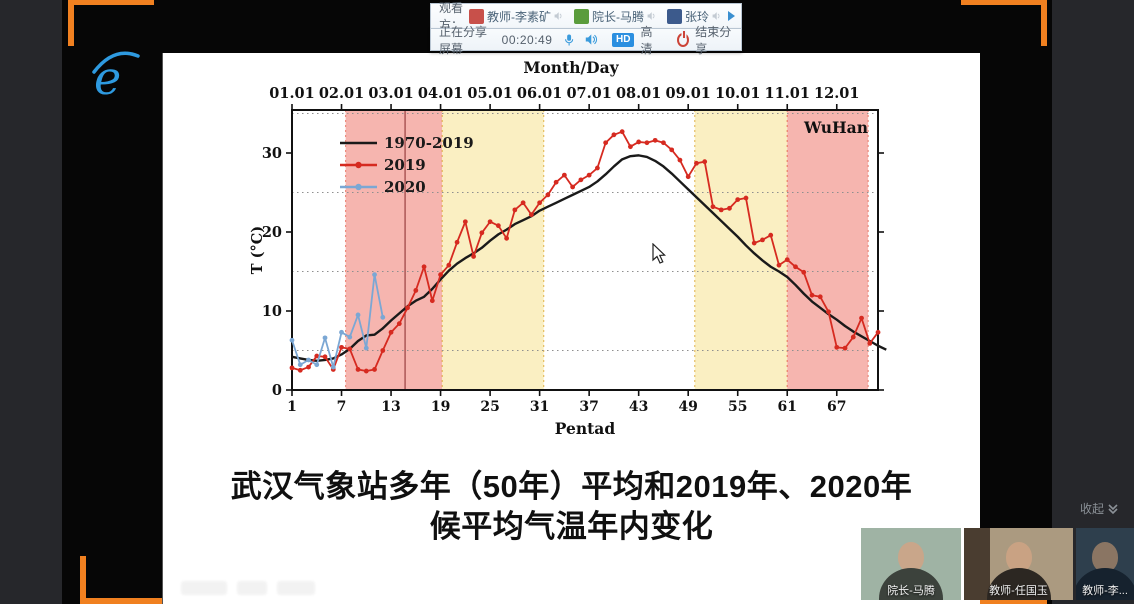 The height and width of the screenshot is (604, 1134). I want to click on viewer-item: 张玲, so click(694, 16).